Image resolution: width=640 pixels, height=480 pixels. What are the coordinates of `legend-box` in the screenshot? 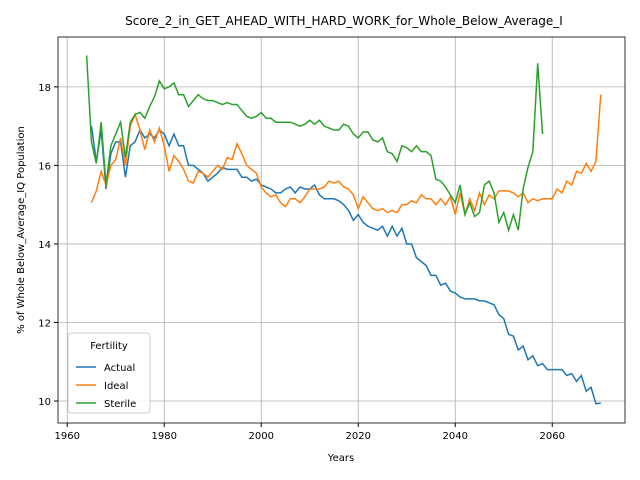 It's located at (109, 373).